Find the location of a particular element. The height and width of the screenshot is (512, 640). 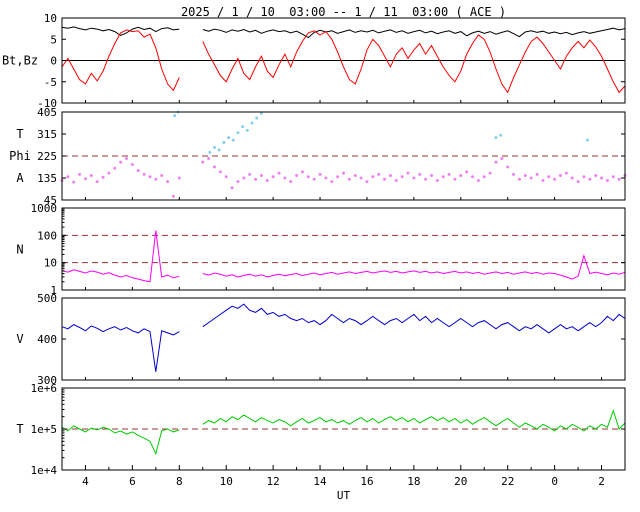

y-tick-label: 500 is located at coordinates (47, 298).